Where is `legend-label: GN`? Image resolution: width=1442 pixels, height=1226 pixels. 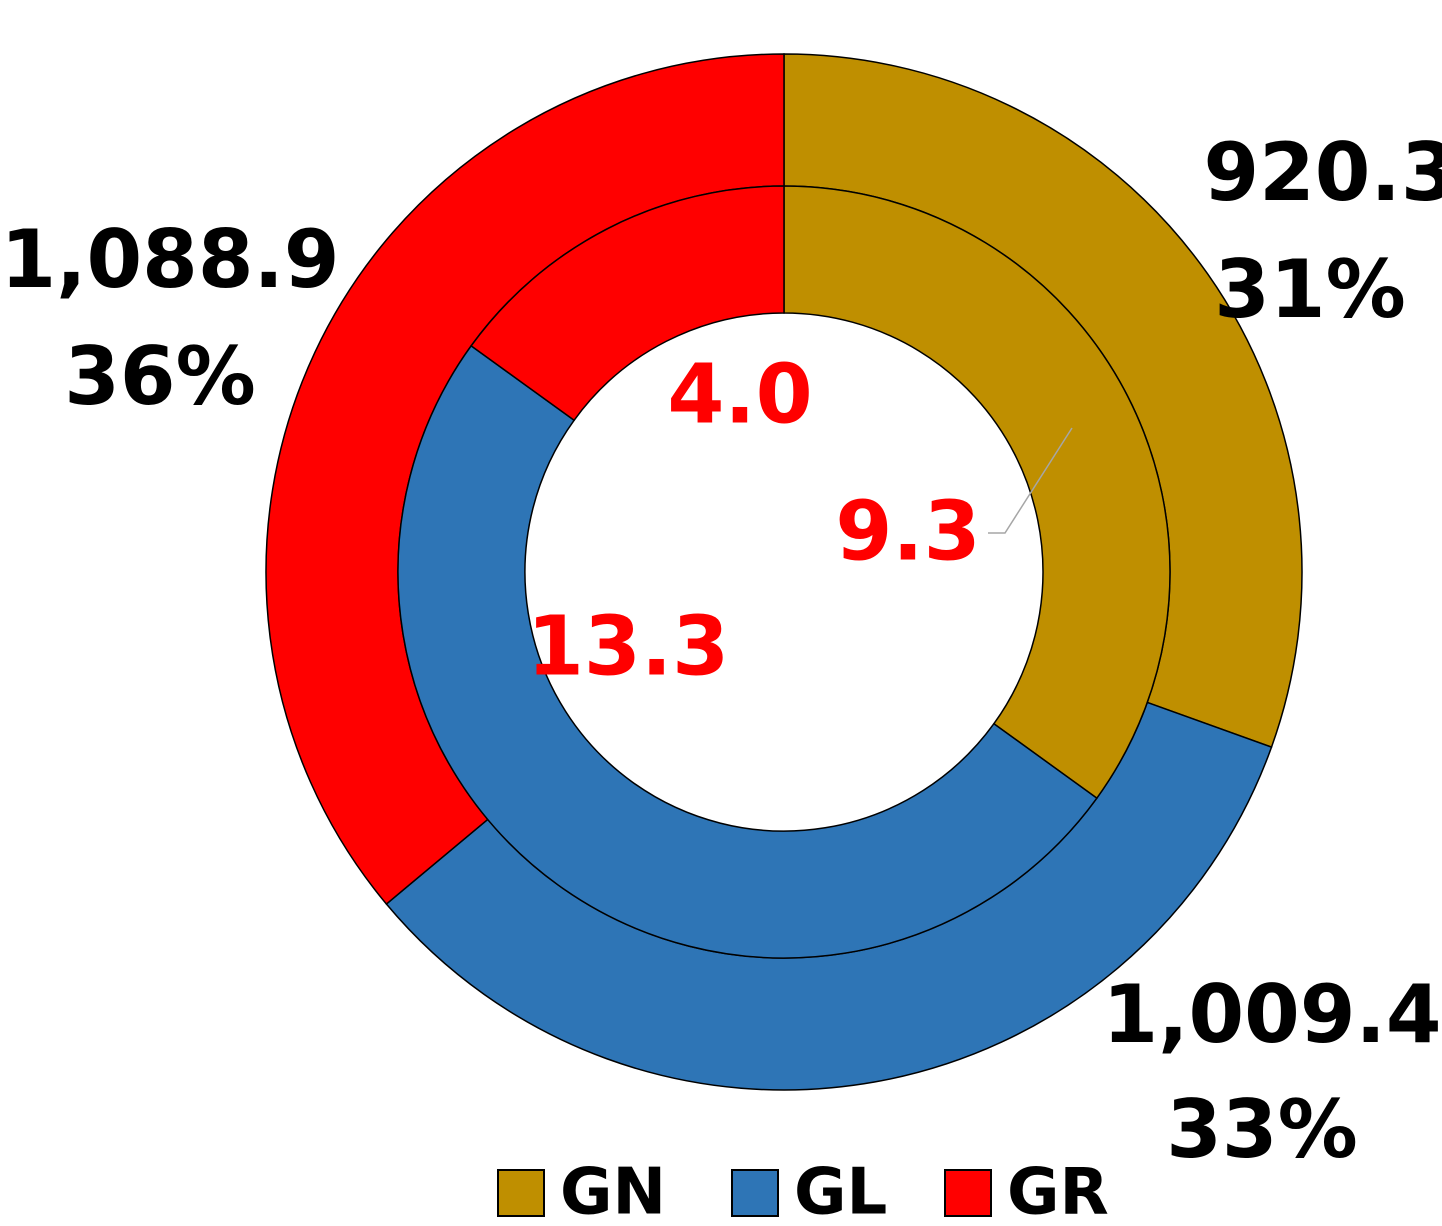 legend-label: GN is located at coordinates (613, 1189).